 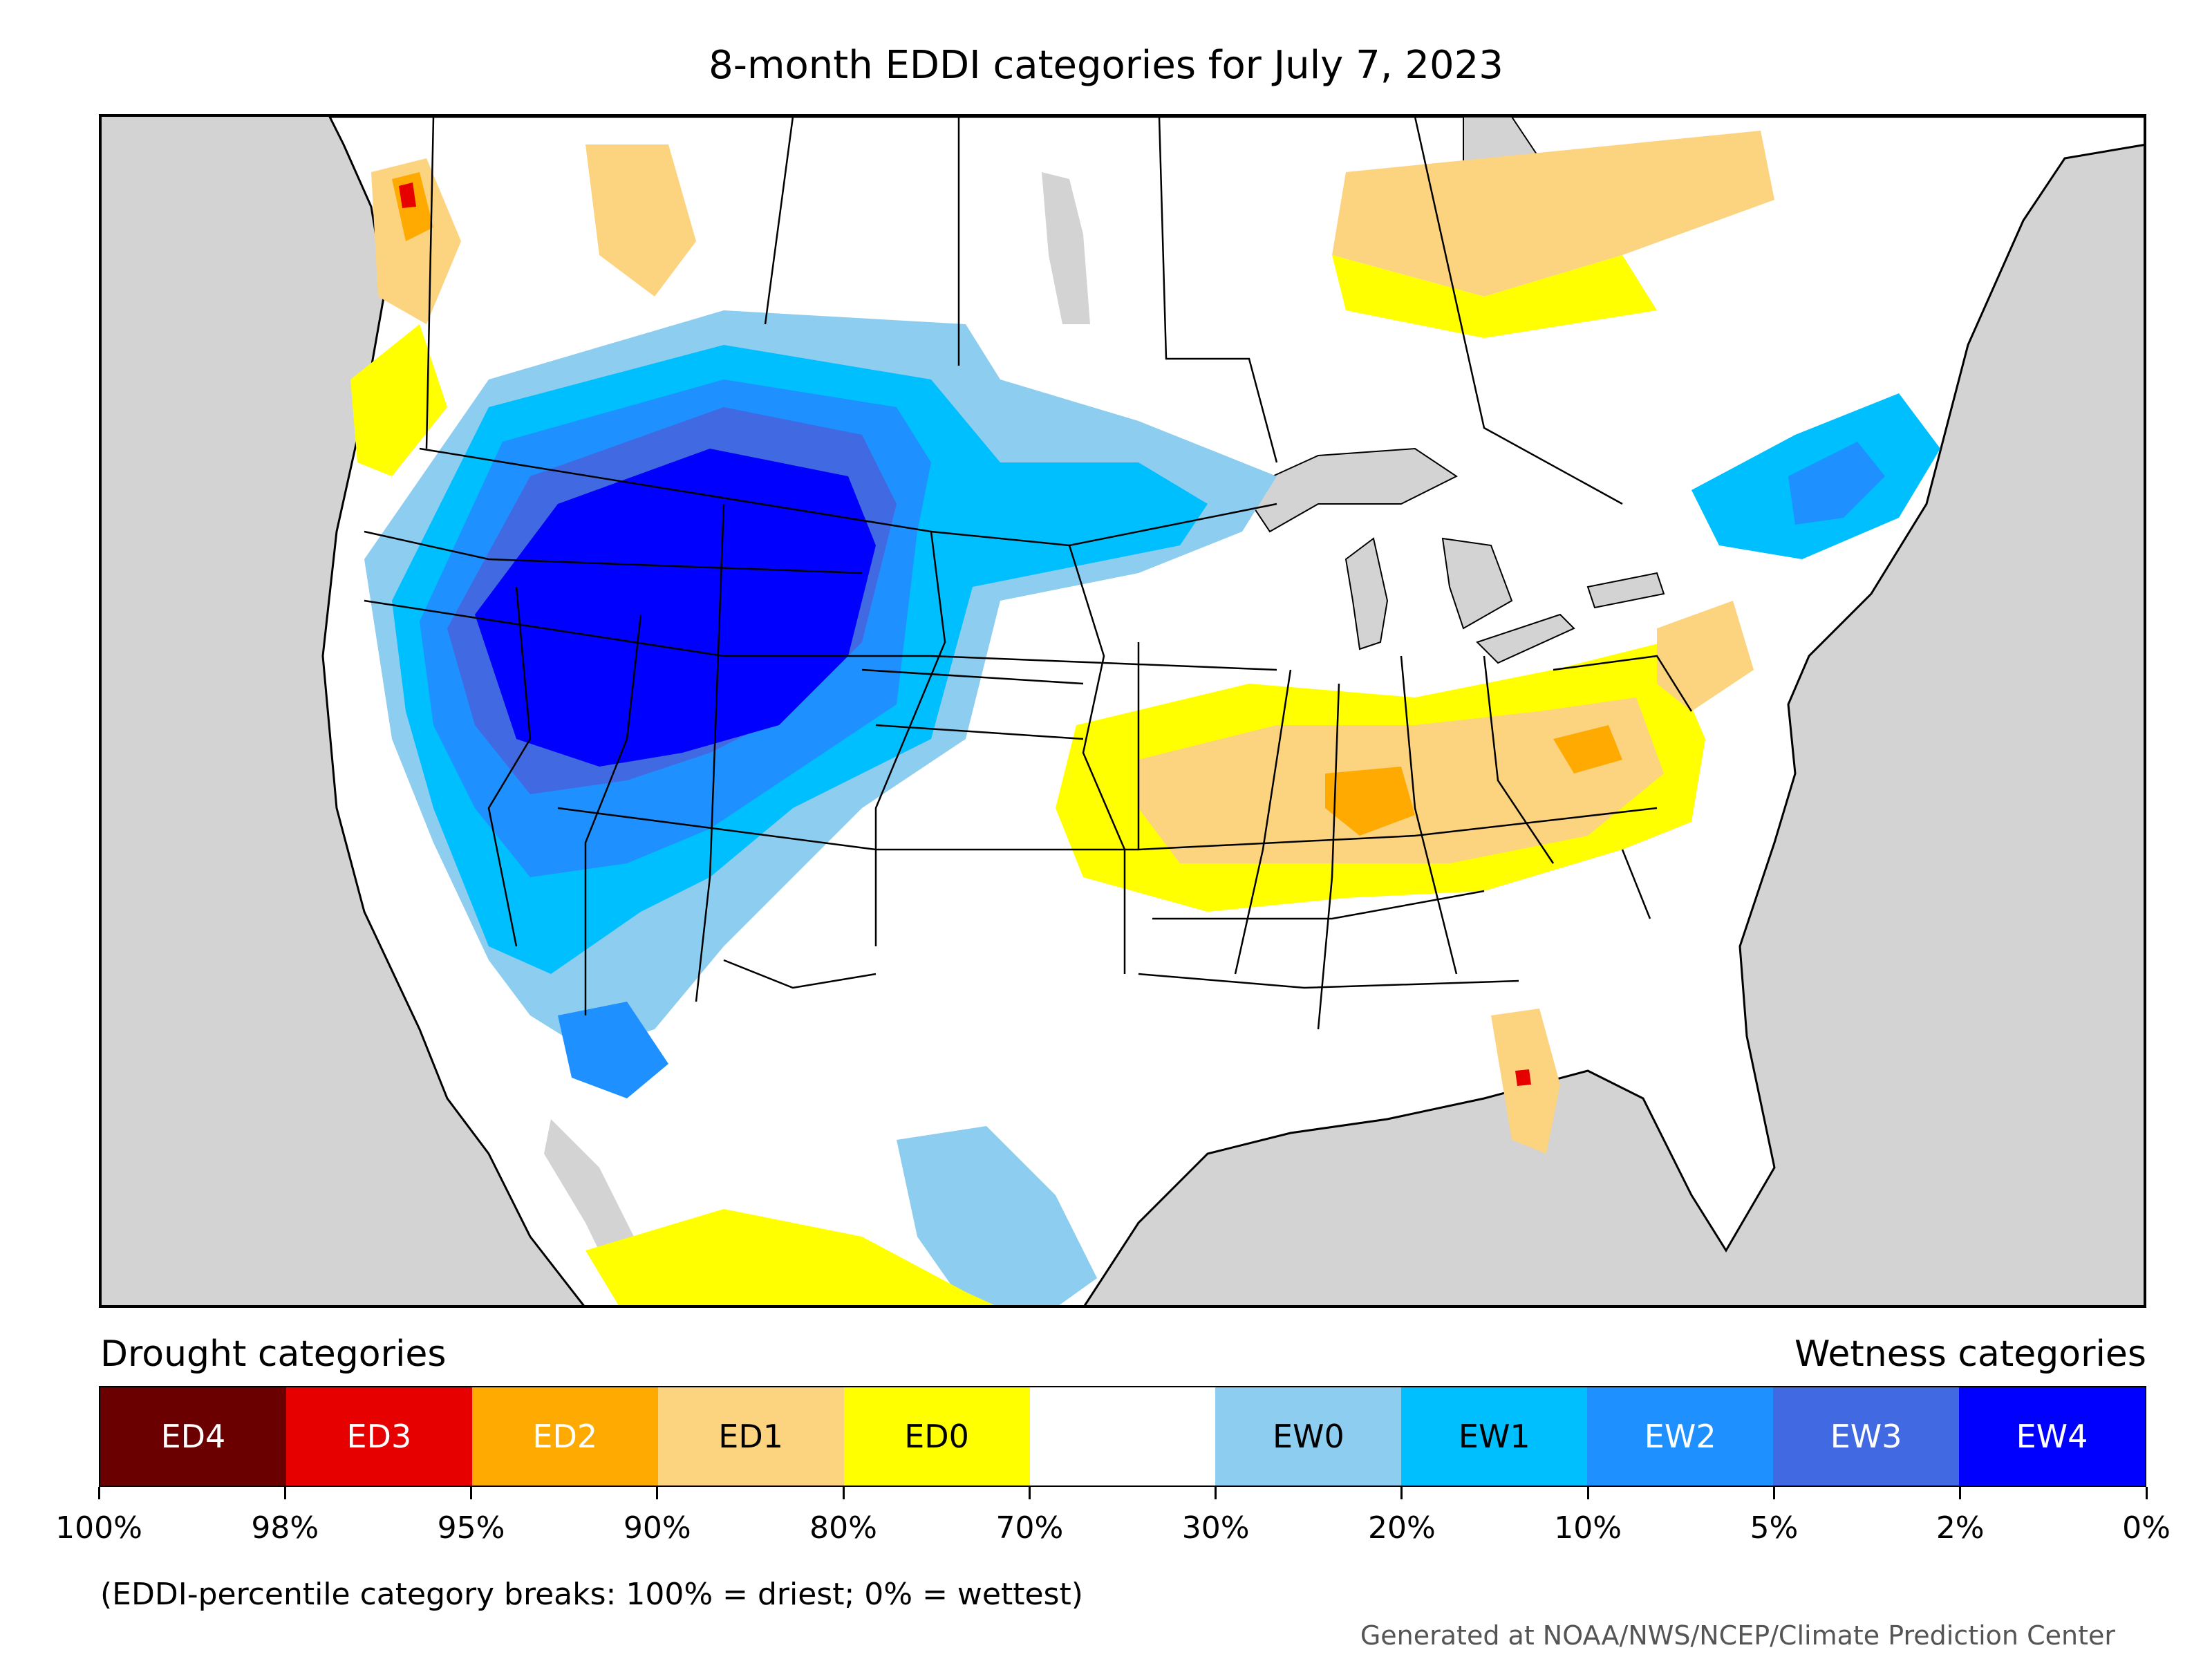 I want to click on wet-arizona-spot, so click(x=613, y=1050).